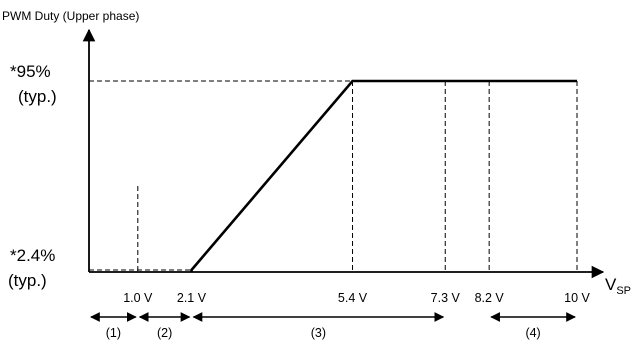  What do you see at coordinates (32, 255) in the screenshot?
I see `y-label-low-value: *2.4%` at bounding box center [32, 255].